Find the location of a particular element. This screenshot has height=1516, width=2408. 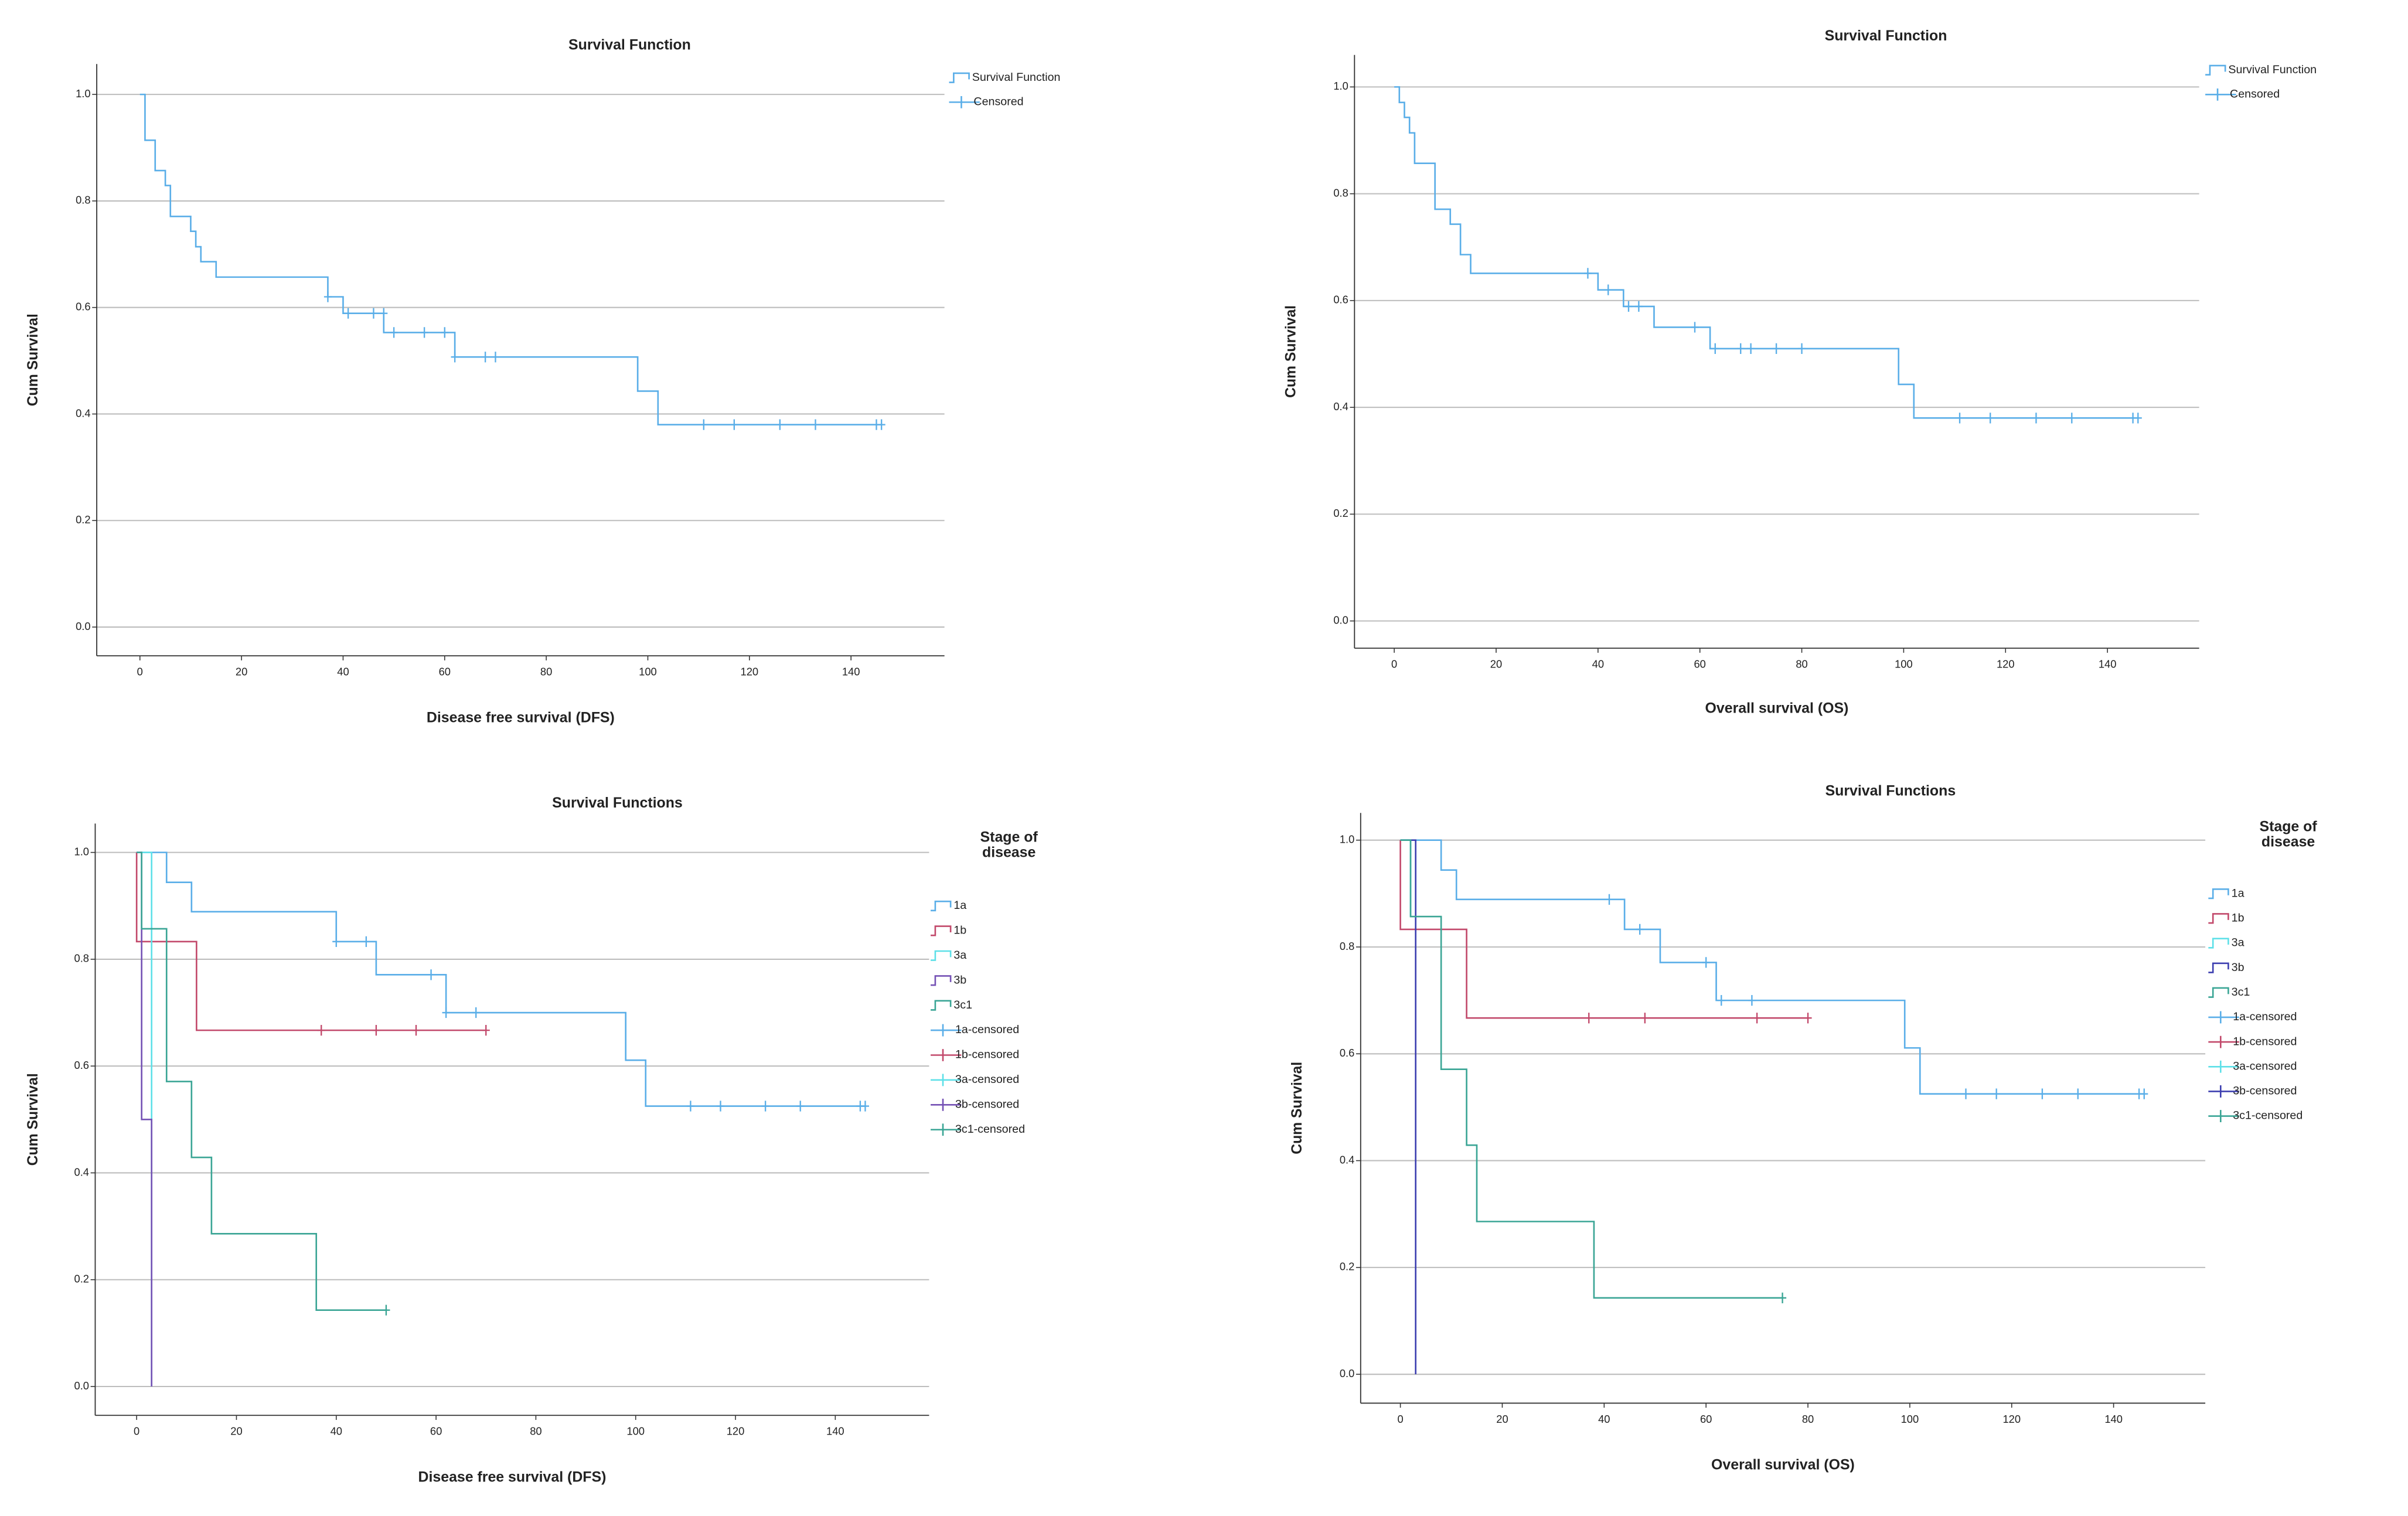

y-tick-label: 0.0 is located at coordinates (1347, 1373).